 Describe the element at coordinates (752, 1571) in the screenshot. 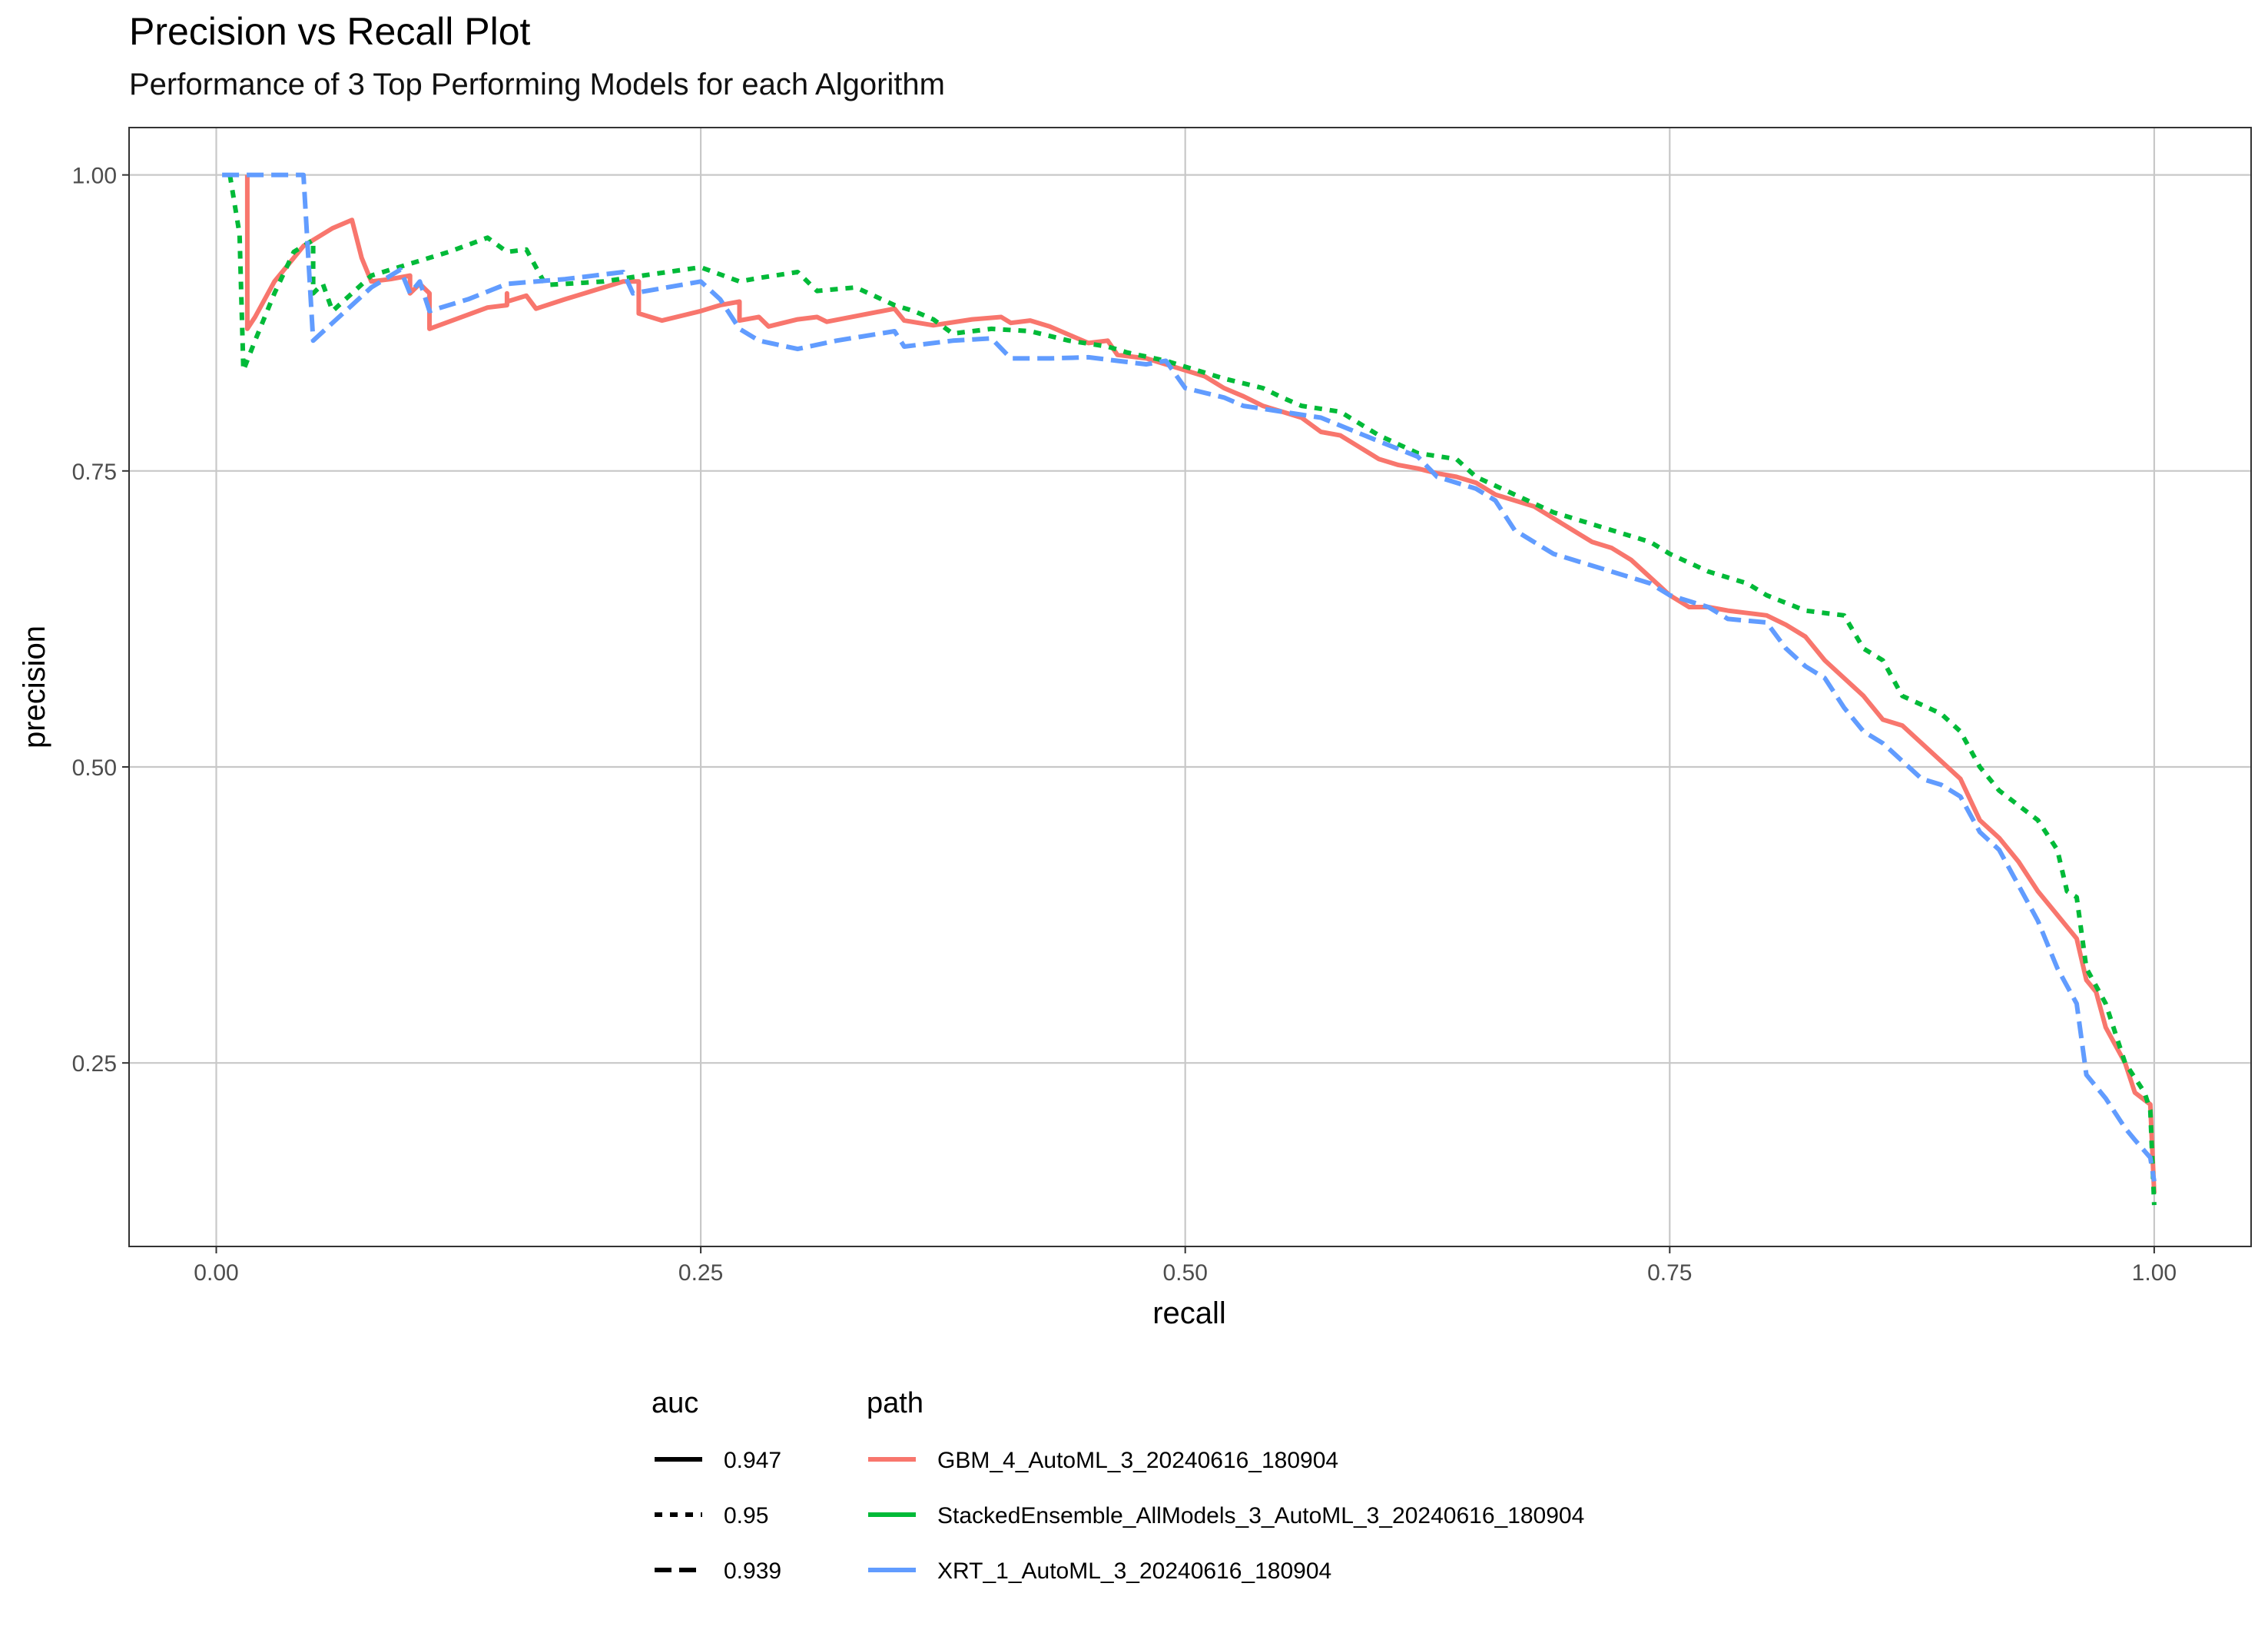

I see `legend-auc-label: 0.939` at that location.